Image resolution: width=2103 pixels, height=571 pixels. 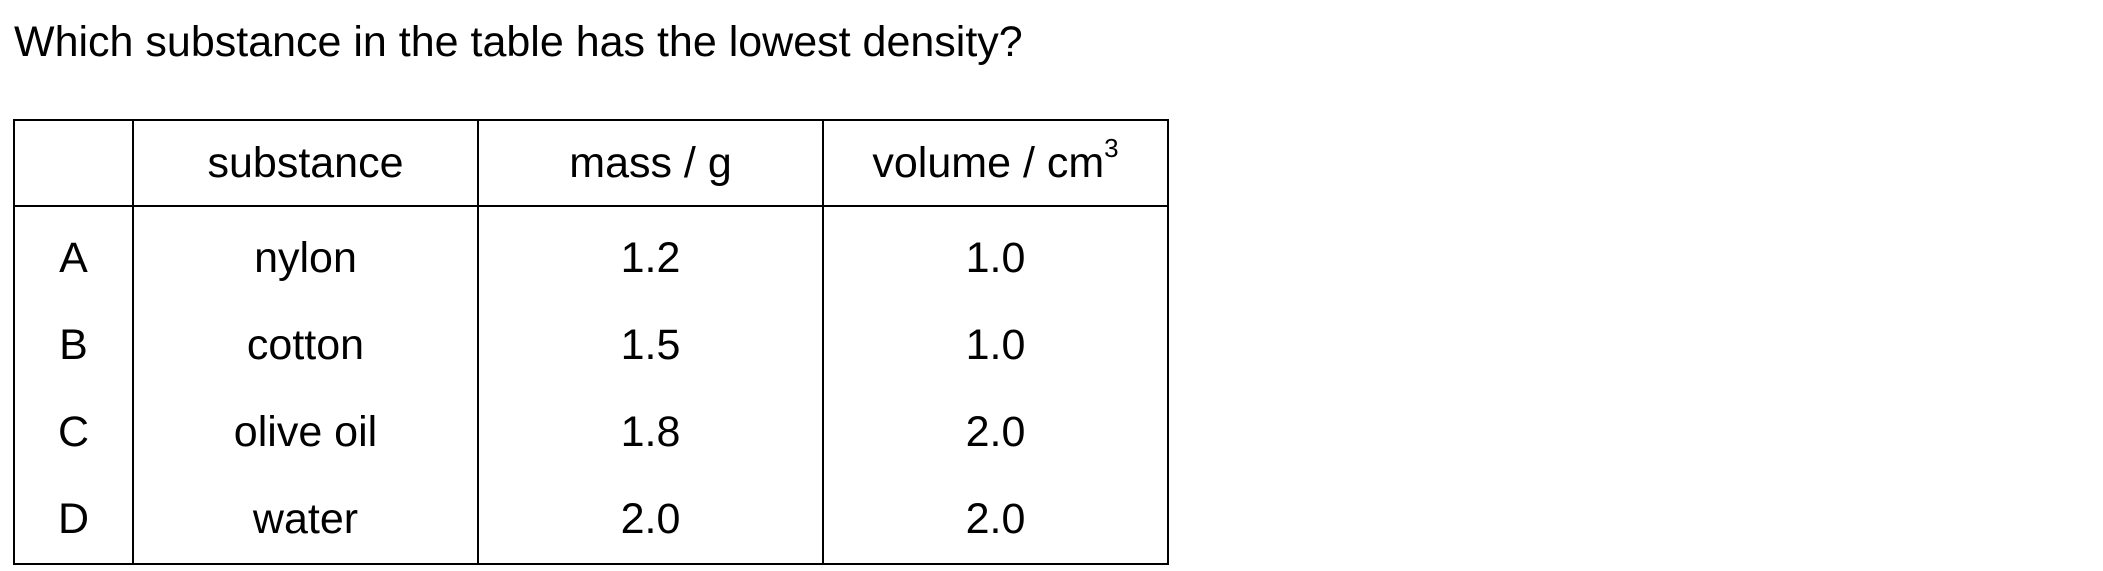 What do you see at coordinates (1111, 147) in the screenshot?
I see `header-volume-exponent: 3` at bounding box center [1111, 147].